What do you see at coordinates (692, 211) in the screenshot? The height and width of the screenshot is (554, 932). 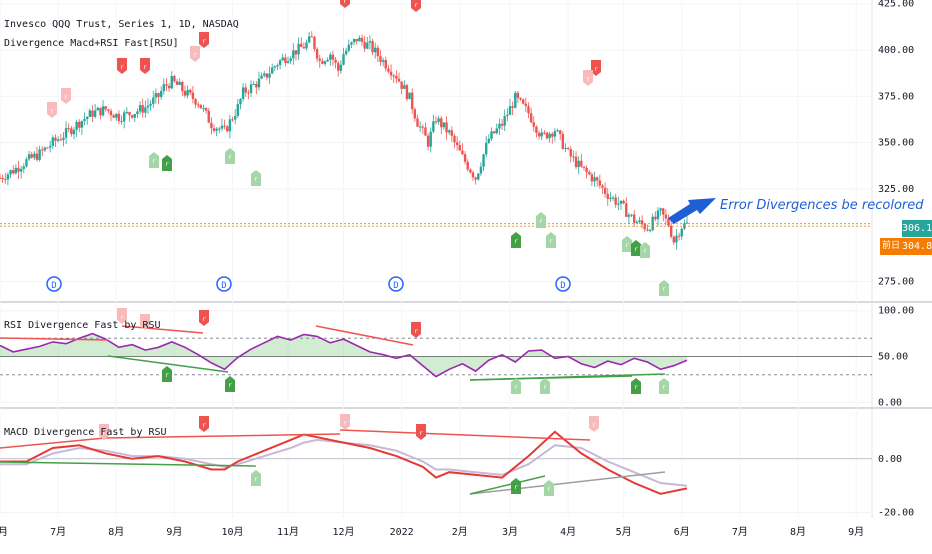 I see `annotation-arrow-icon` at bounding box center [692, 211].